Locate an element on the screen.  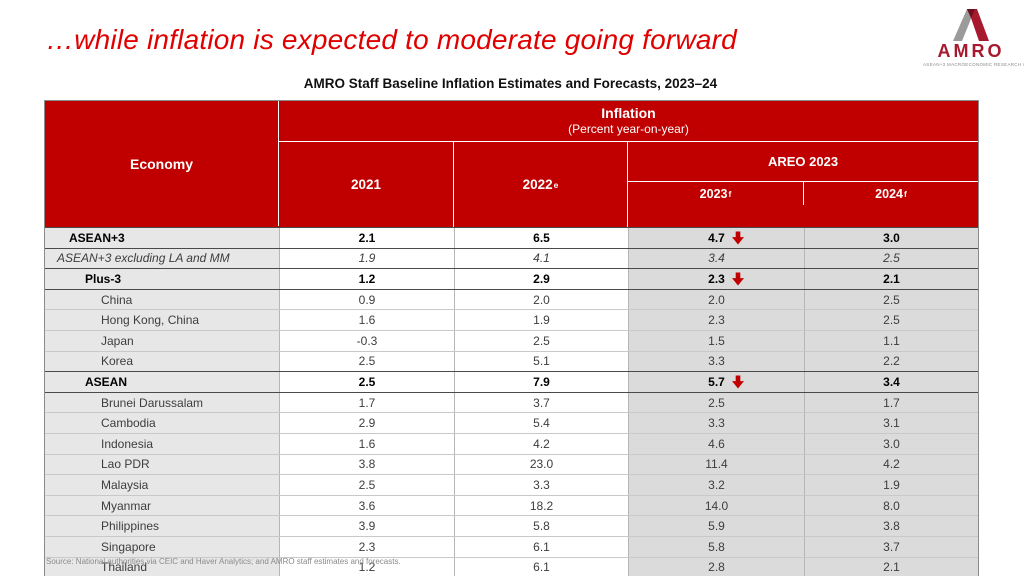
economy-cell: China is located at coordinates (162, 299).